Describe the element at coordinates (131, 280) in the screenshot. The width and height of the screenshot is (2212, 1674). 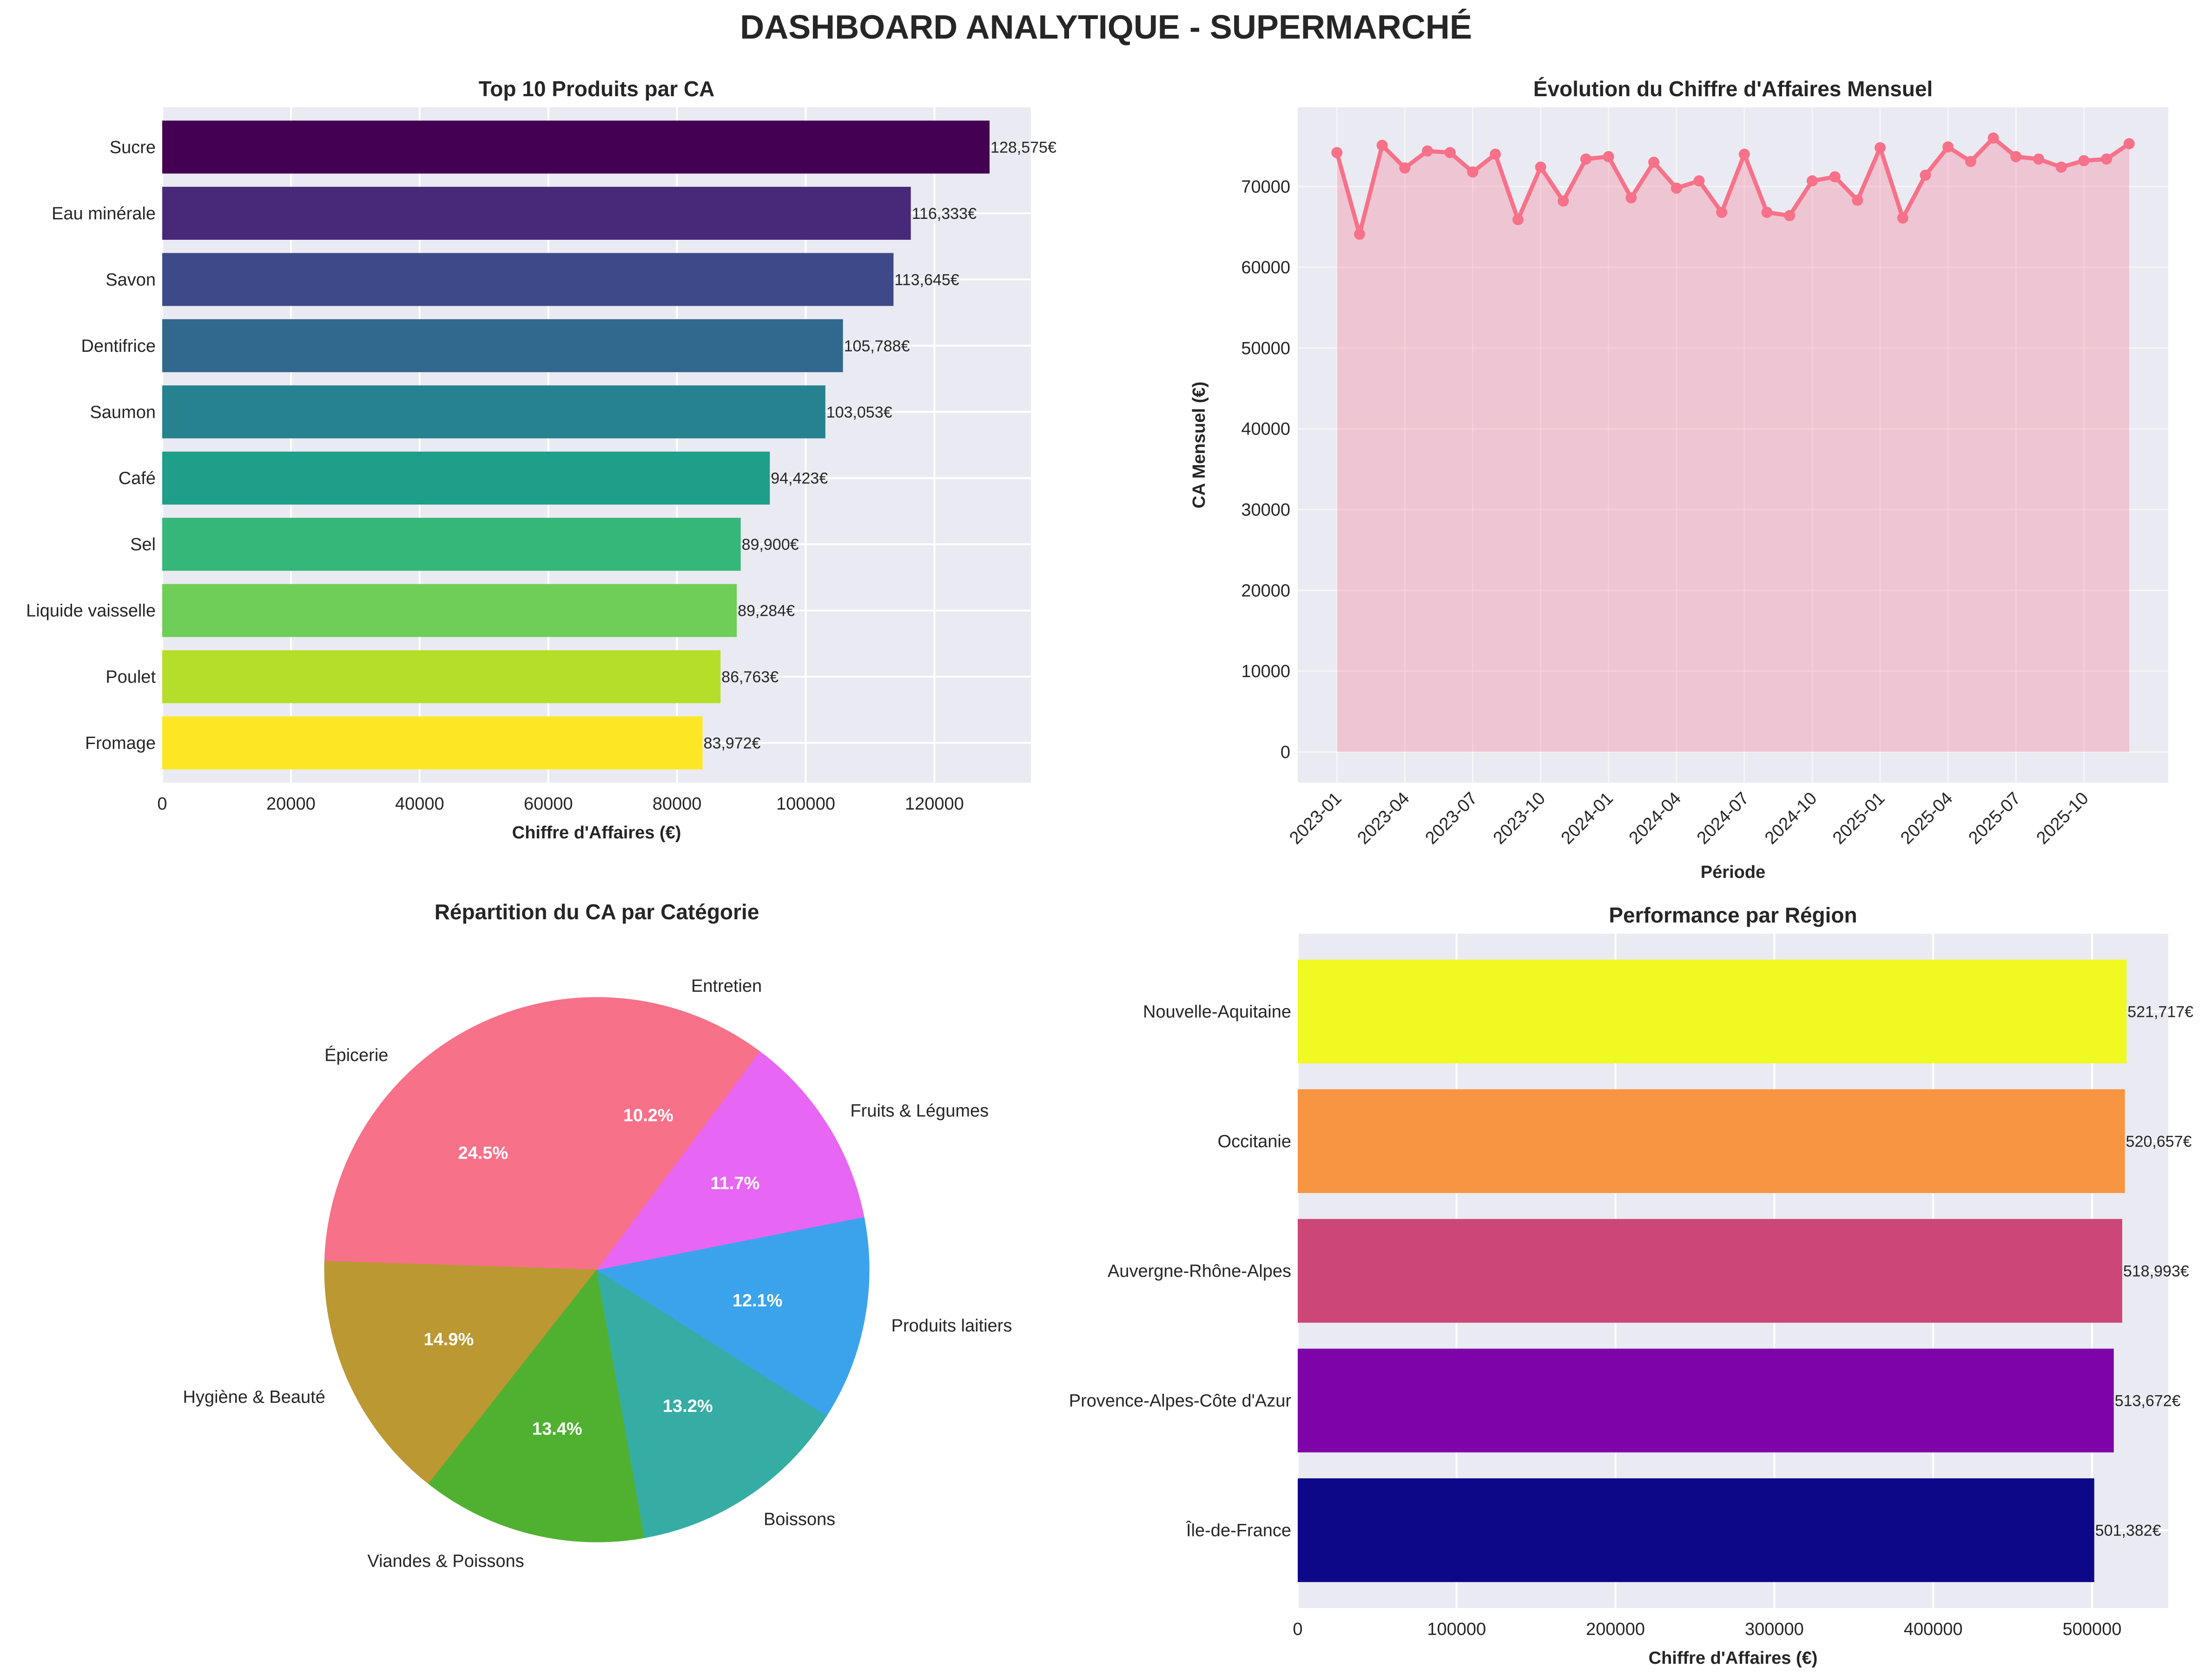
I see `y-tick-label: Savon` at that location.